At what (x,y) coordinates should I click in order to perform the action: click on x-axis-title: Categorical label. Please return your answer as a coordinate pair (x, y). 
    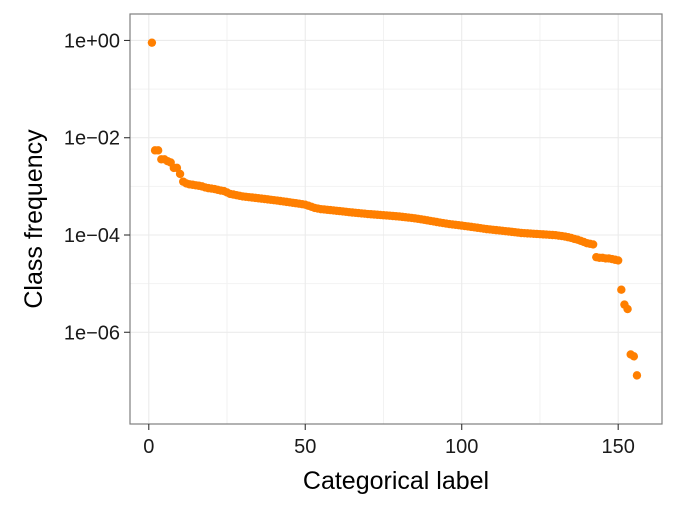
    Looking at the image, I should click on (396, 481).